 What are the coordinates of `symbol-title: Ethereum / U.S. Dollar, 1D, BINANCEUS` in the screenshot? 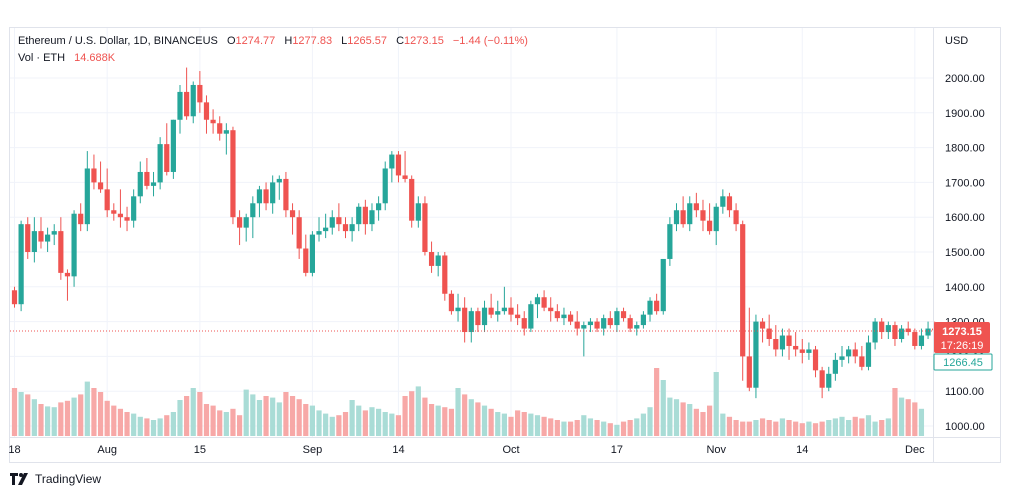 It's located at (118, 41).